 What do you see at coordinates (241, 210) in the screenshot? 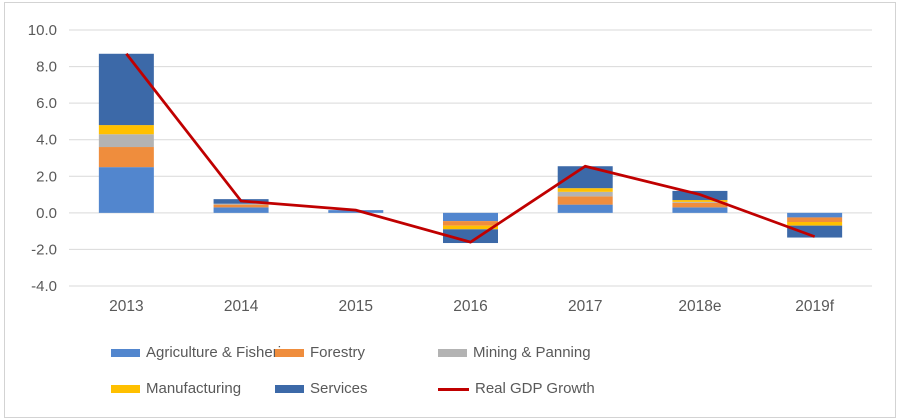
I see `bar-segment-agriculture-fisheries-2014` at bounding box center [241, 210].